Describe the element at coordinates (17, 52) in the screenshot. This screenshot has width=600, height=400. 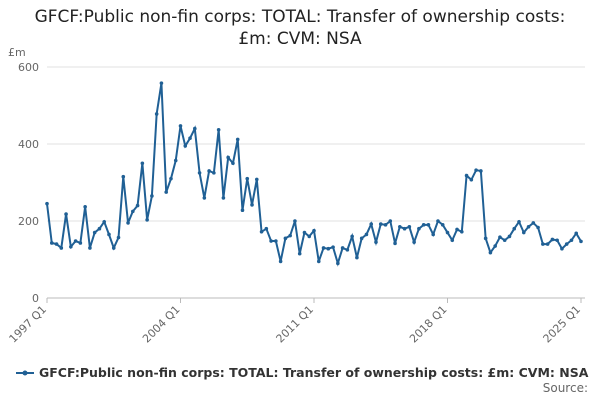
I see `y-unit: £m` at that location.